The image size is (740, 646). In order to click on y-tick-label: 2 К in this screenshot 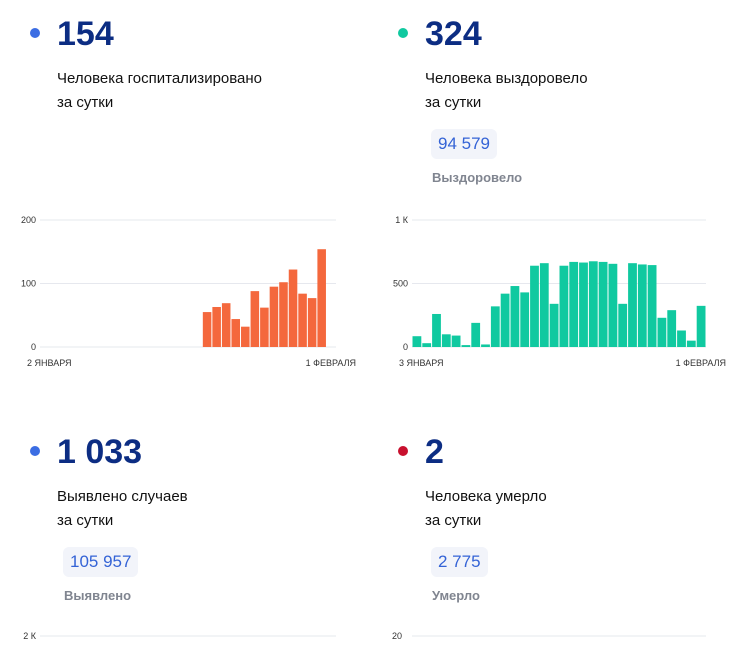, I will do `click(30, 636)`.